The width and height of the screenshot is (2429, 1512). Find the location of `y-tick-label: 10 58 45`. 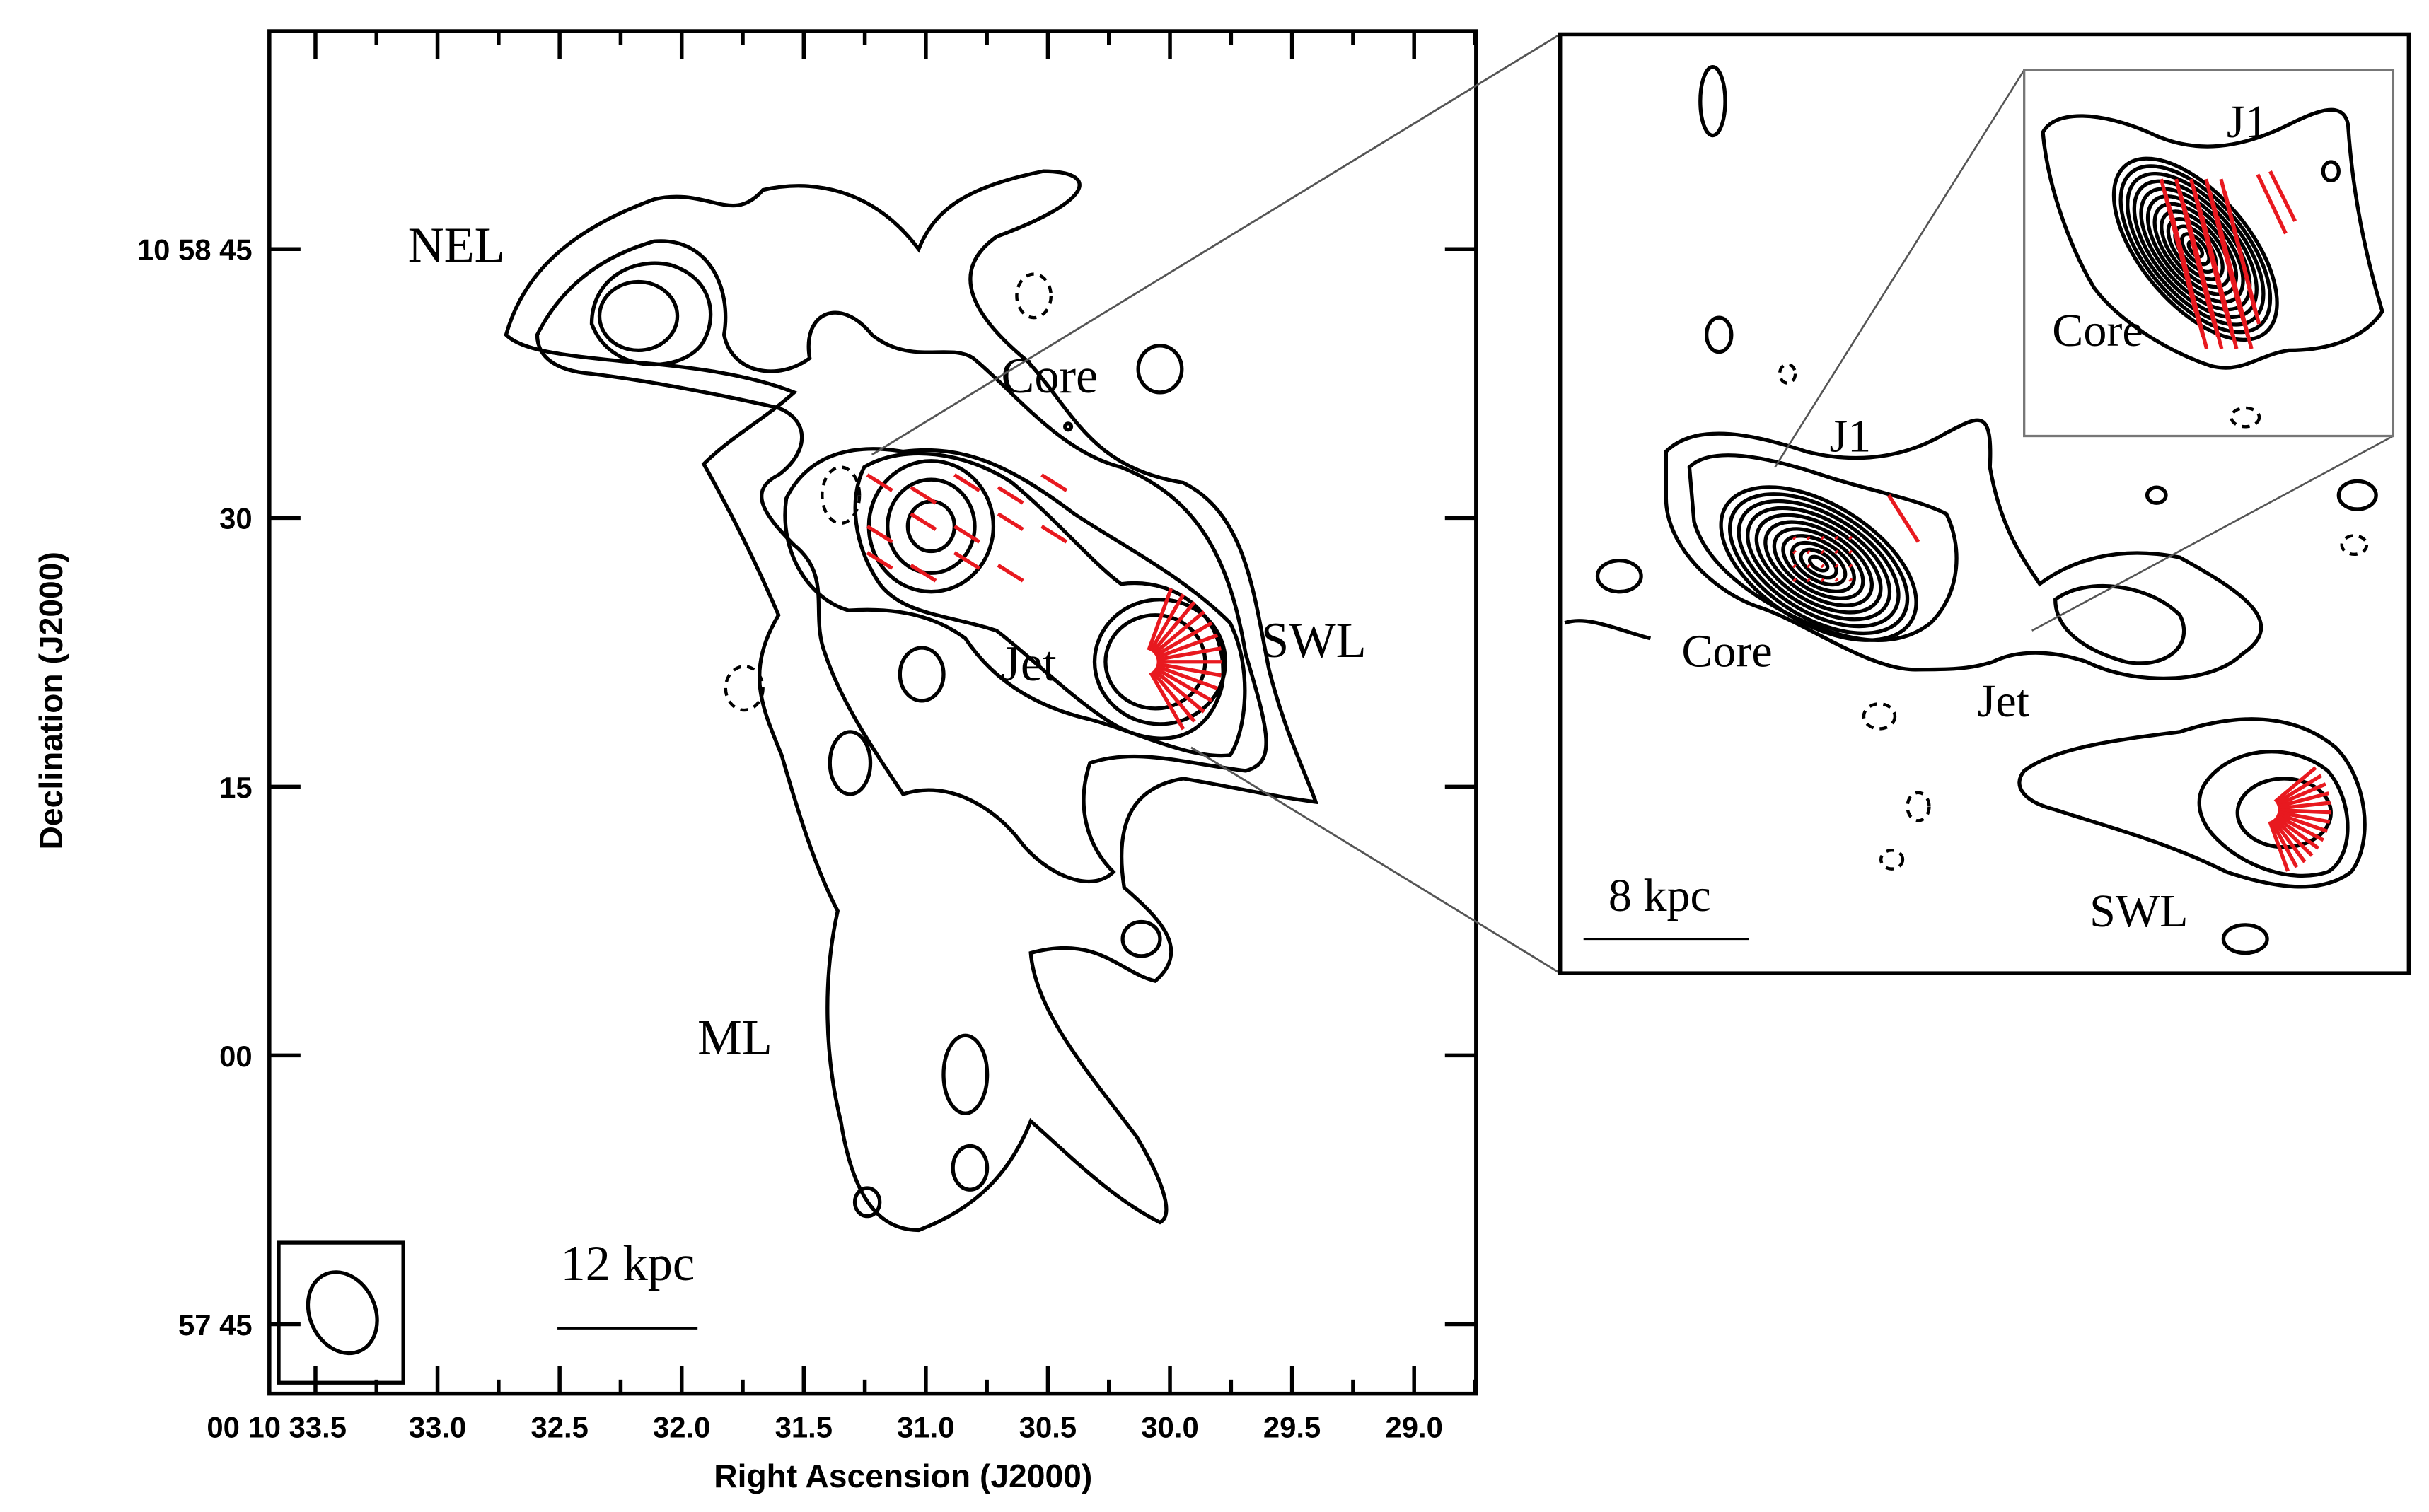

y-tick-label: 10 58 45 is located at coordinates (195, 250).